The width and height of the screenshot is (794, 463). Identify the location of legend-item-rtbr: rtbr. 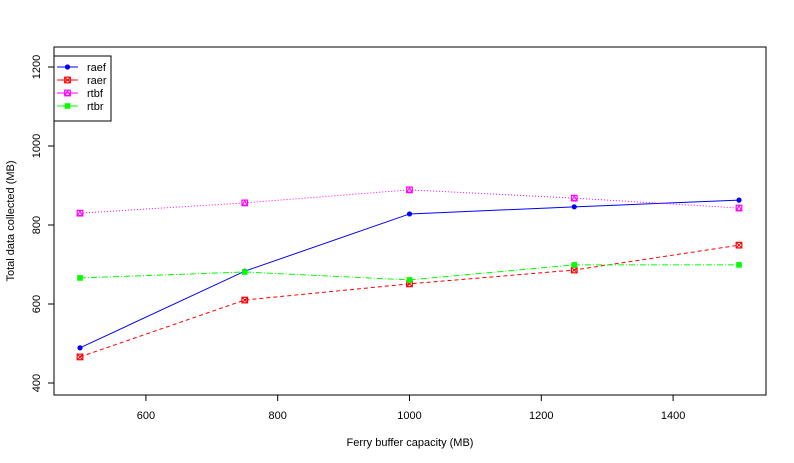
(80, 107).